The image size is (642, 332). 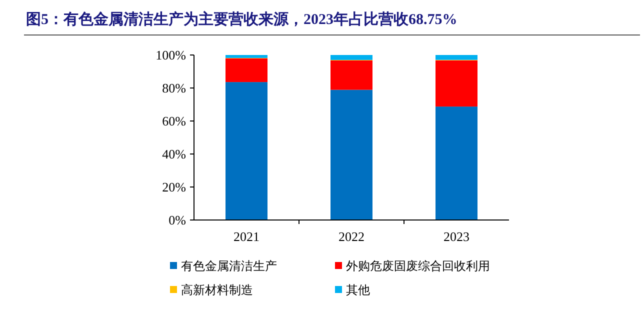 What do you see at coordinates (247, 236) in the screenshot?
I see `x-tick-label: 2021` at bounding box center [247, 236].